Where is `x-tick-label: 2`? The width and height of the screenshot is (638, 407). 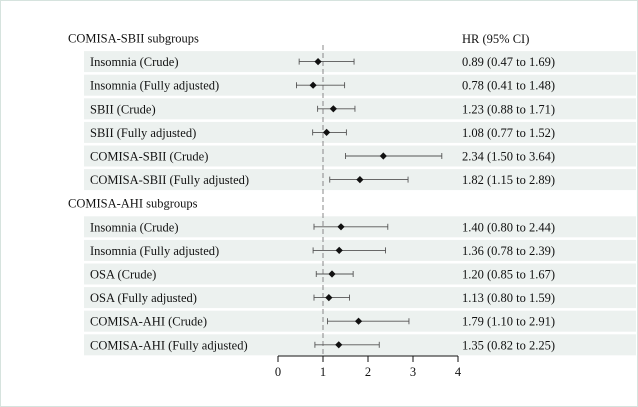 x-tick-label: 2 is located at coordinates (368, 372).